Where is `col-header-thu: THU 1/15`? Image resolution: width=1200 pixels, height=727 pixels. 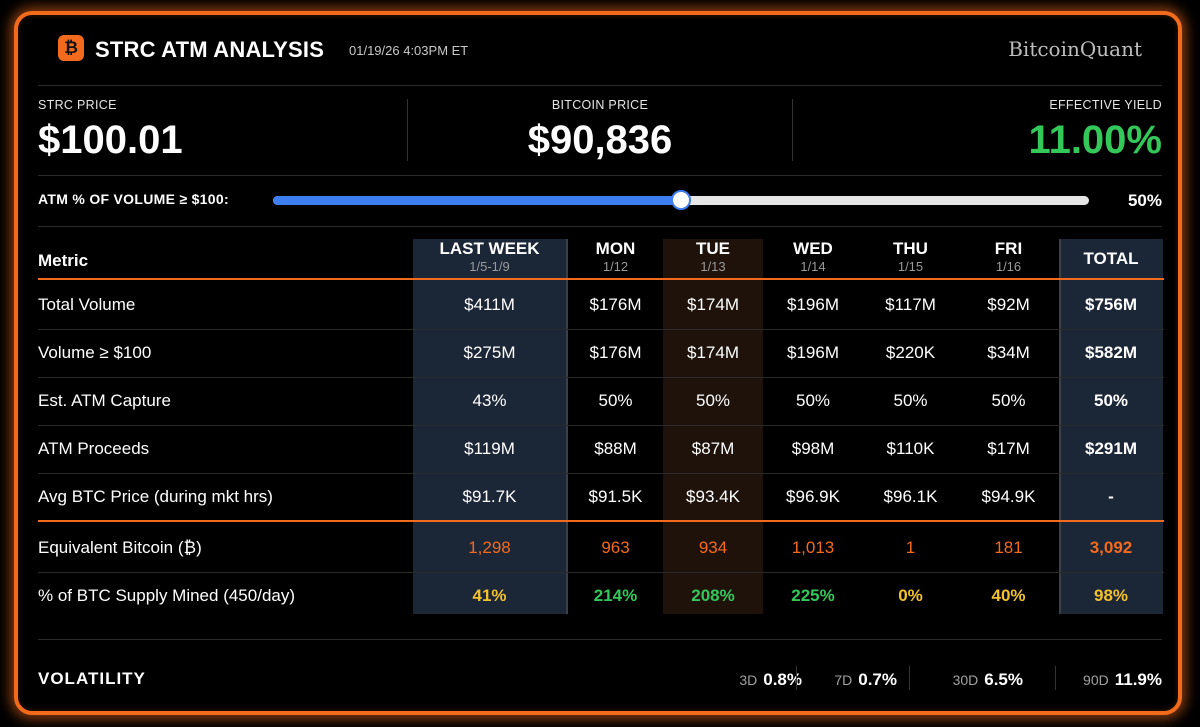
col-header-thu: THU 1/15 is located at coordinates (910, 257).